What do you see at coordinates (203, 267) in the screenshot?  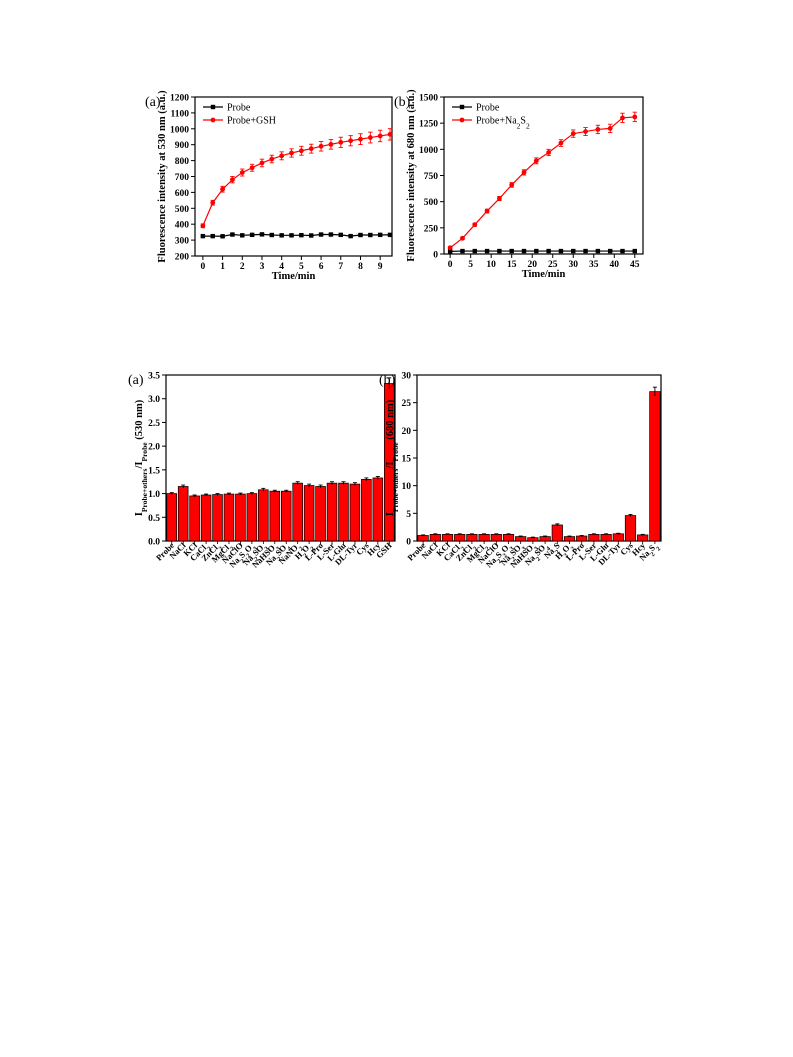 I see `x-tick-label: 0` at bounding box center [203, 267].